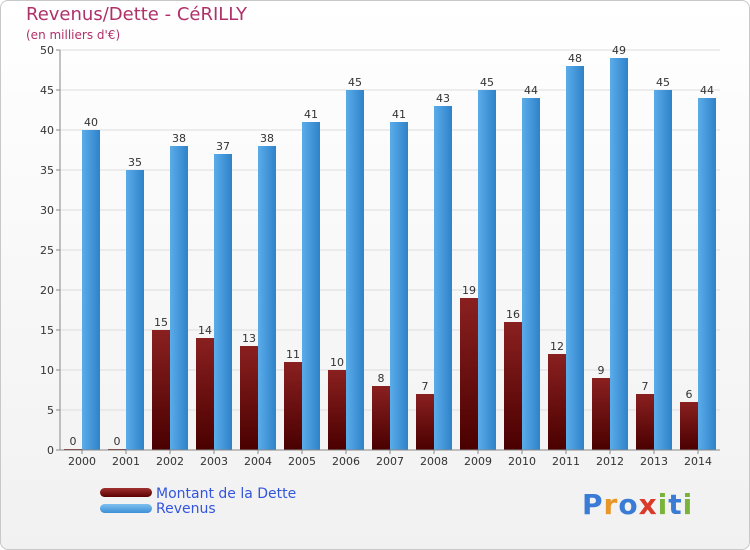  Describe the element at coordinates (47, 210) in the screenshot. I see `y-tick-label: 30` at that location.